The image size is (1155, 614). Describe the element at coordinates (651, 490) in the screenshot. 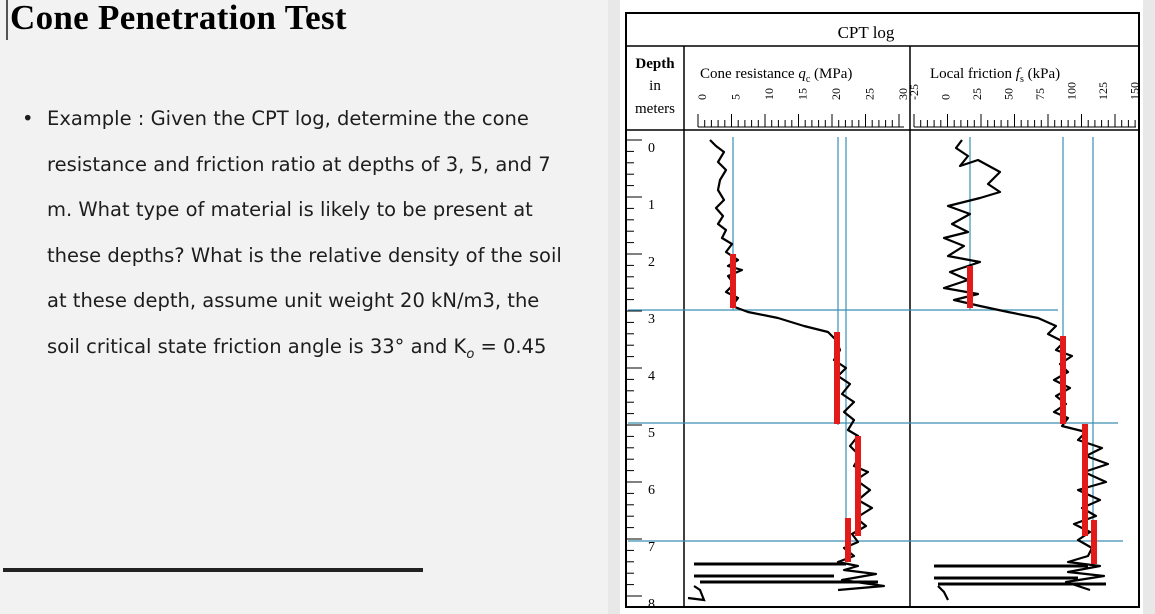

I see `depth-tick-label: 6` at that location.